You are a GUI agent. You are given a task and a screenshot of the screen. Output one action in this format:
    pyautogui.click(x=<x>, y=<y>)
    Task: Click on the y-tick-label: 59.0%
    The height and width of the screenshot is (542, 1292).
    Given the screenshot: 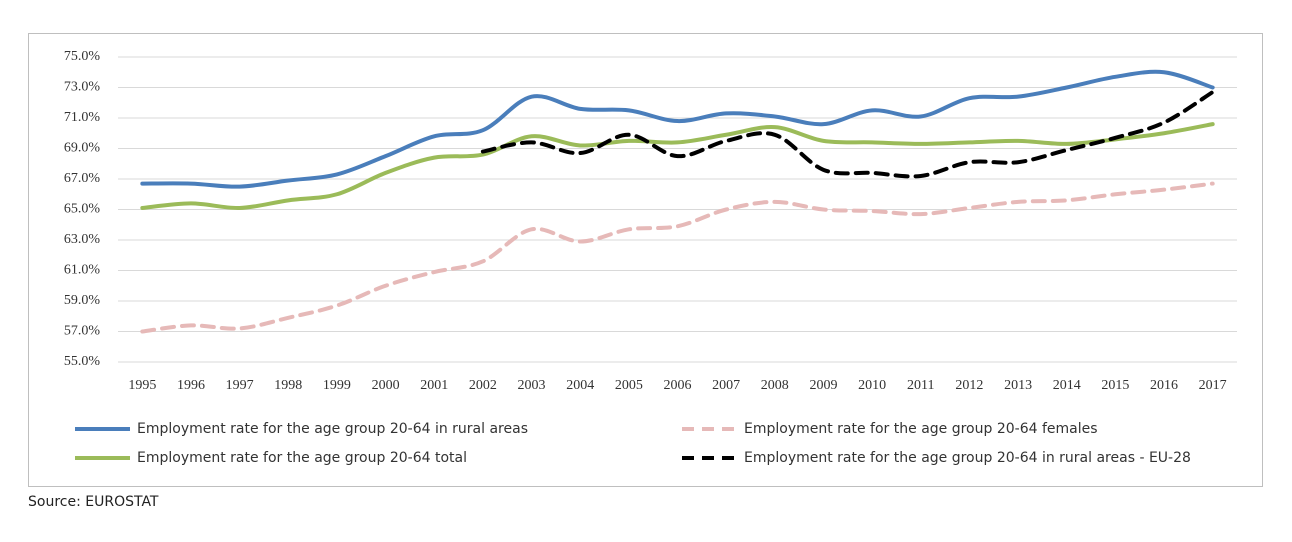 What is the action you would take?
    pyautogui.click(x=82, y=300)
    